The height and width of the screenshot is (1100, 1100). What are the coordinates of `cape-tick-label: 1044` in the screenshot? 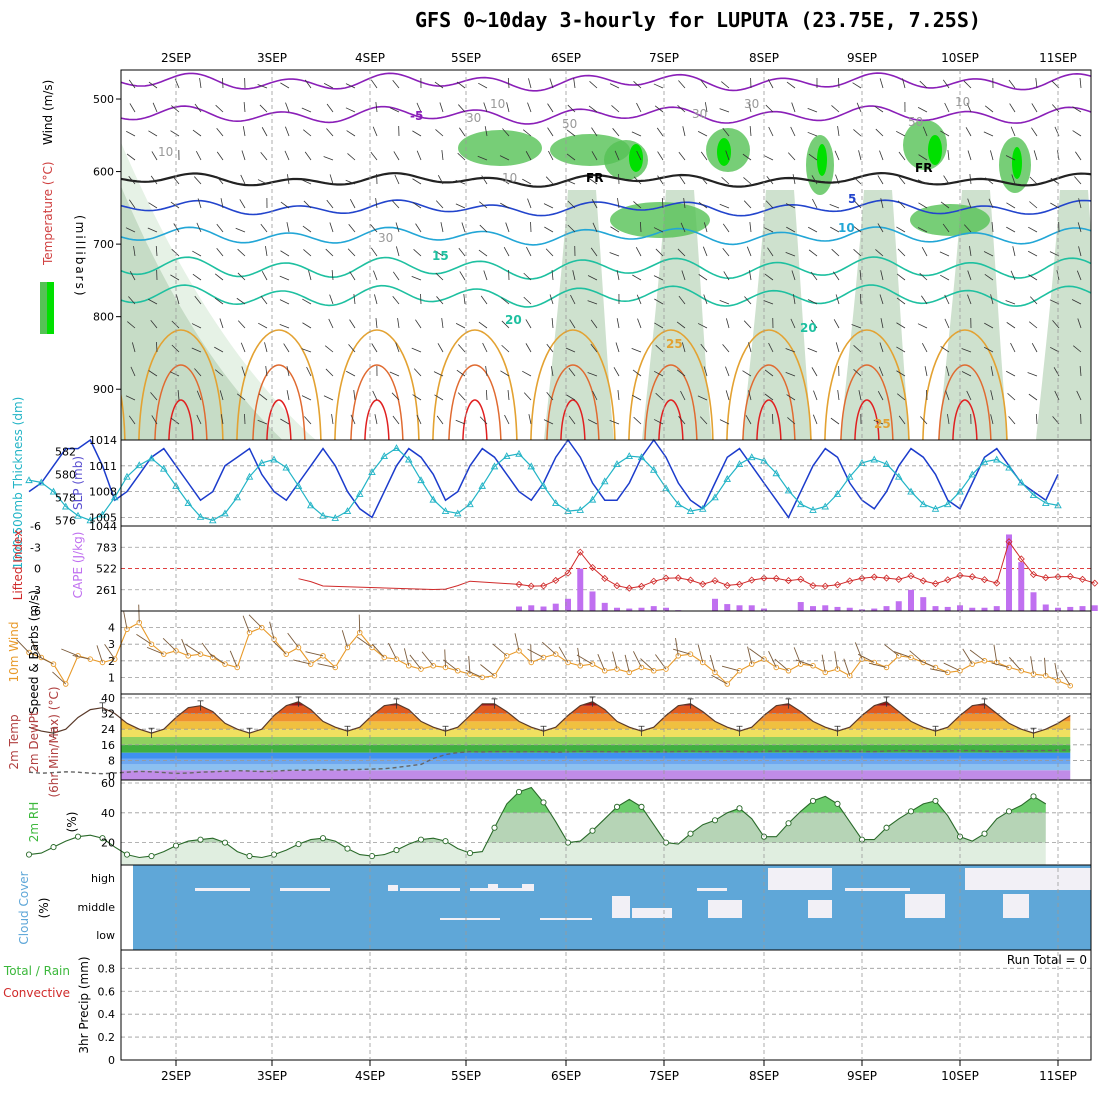 It's located at (103, 526).